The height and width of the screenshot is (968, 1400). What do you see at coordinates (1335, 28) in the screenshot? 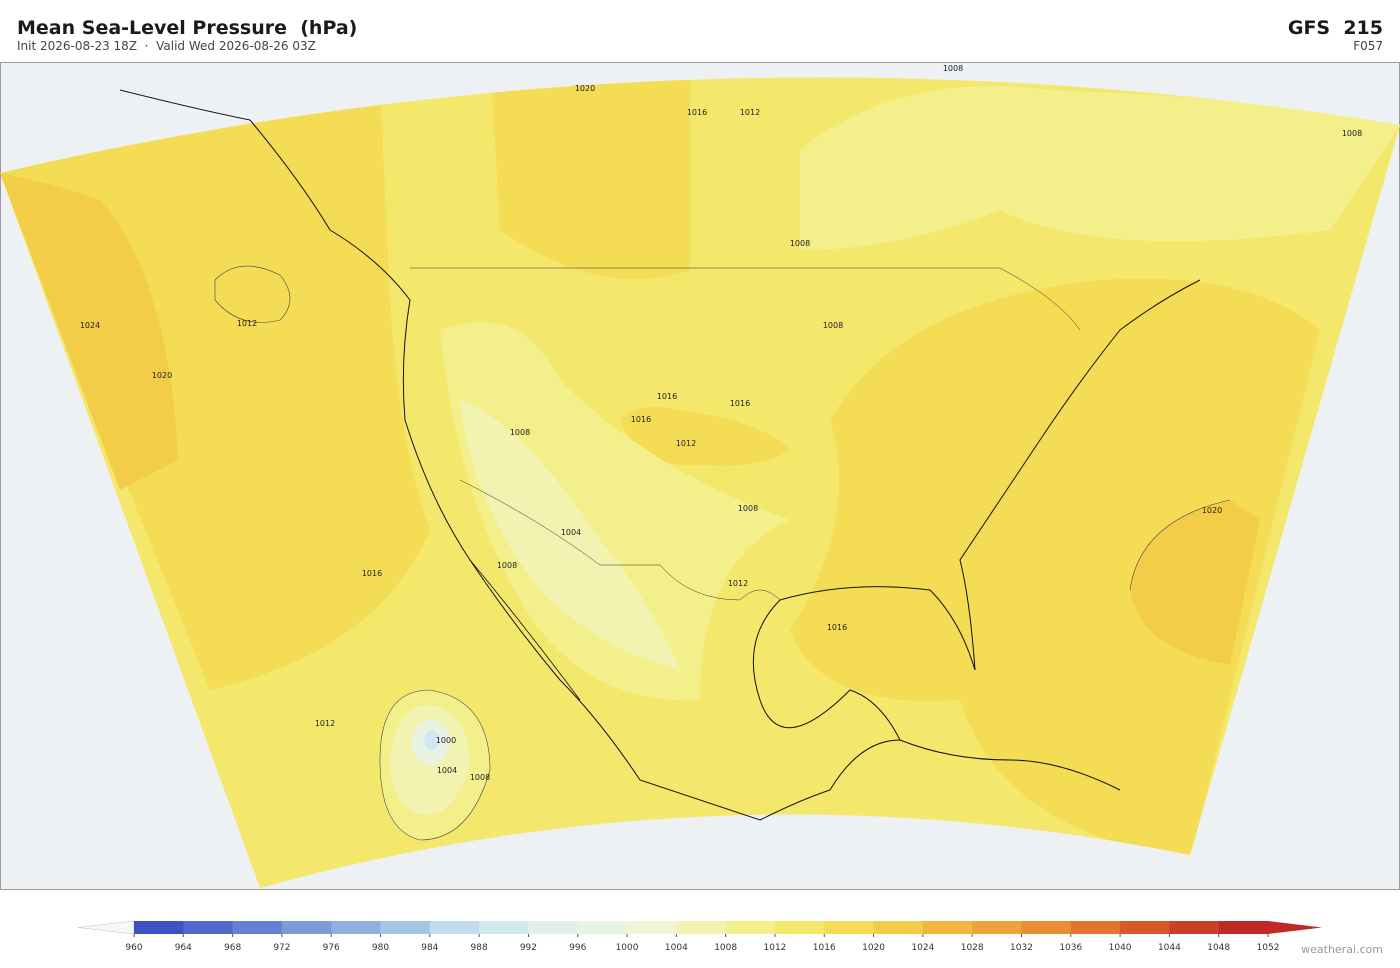
I see `model: GFS 215` at bounding box center [1335, 28].